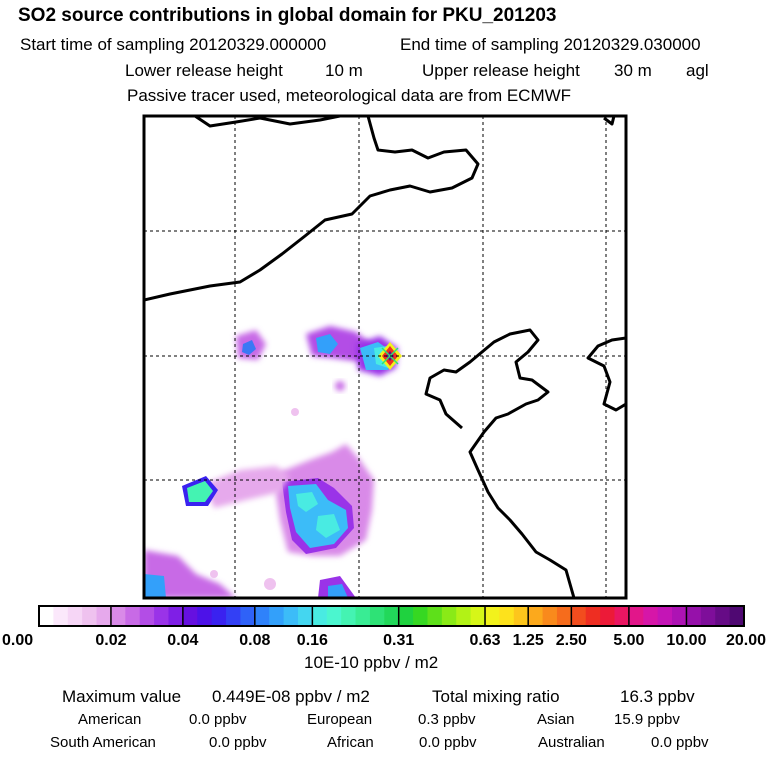 The image size is (768, 768). What do you see at coordinates (327, 344) in the screenshot?
I see `plume-north-central-core` at bounding box center [327, 344].